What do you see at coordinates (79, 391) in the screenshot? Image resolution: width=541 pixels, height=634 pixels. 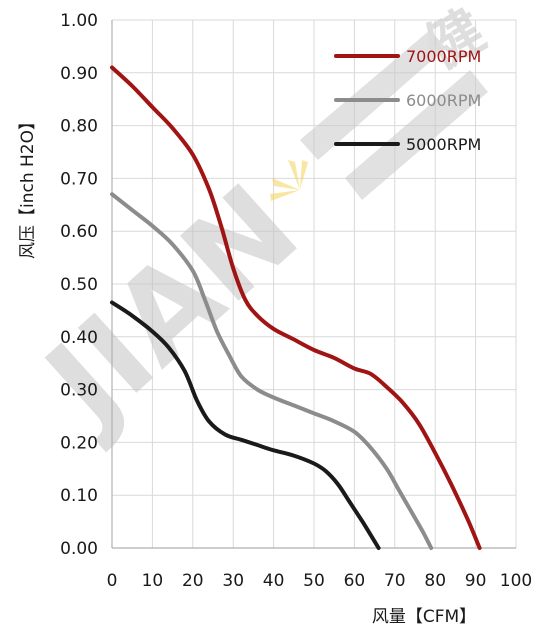 I see `y-tick-label: 0.30` at bounding box center [79, 391].